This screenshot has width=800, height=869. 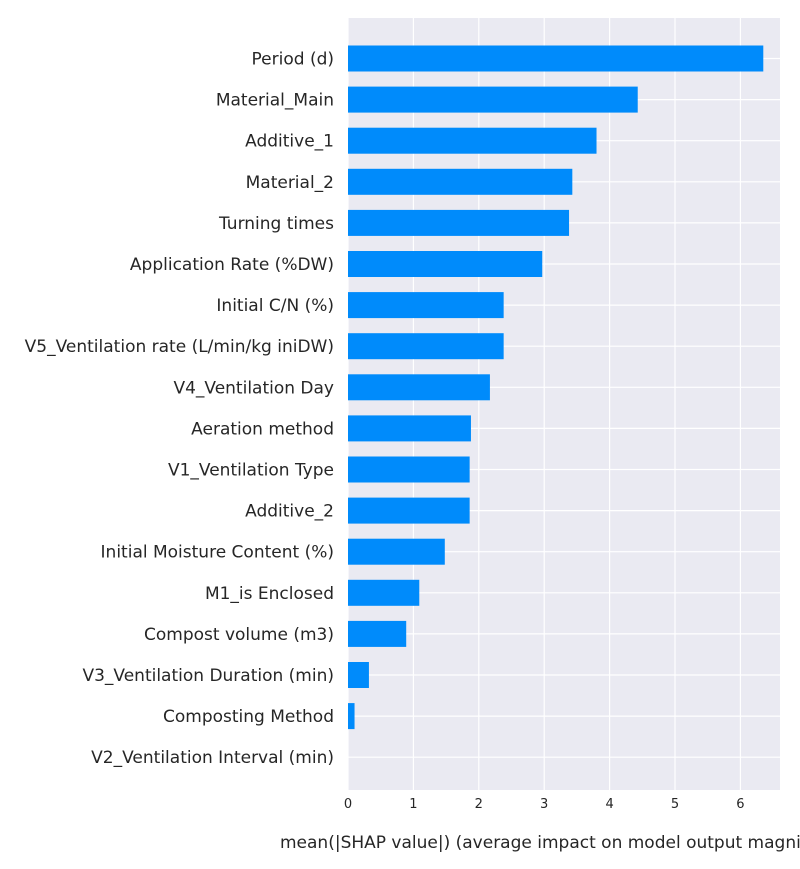 What do you see at coordinates (348, 804) in the screenshot?
I see `x-tick-label-0: 0` at bounding box center [348, 804].